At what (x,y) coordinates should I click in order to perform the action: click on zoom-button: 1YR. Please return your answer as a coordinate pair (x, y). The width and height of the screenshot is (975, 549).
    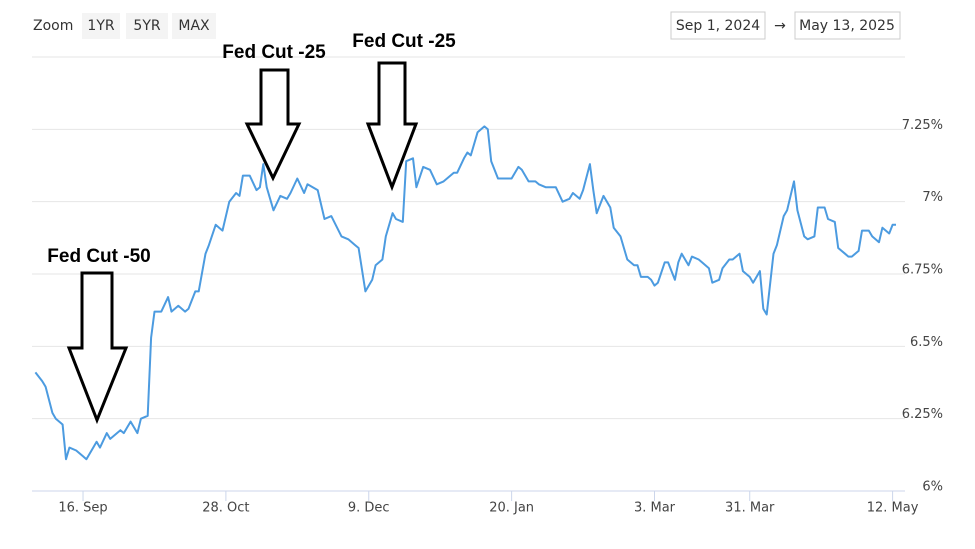
    Looking at the image, I should click on (100, 26).